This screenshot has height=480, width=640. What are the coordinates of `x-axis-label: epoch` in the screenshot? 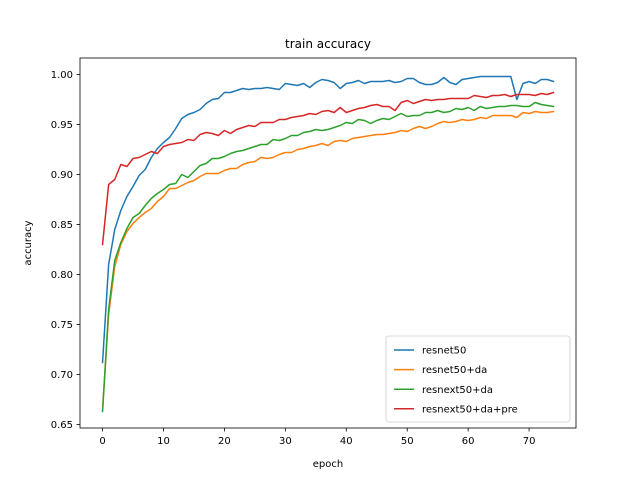 It's located at (328, 464).